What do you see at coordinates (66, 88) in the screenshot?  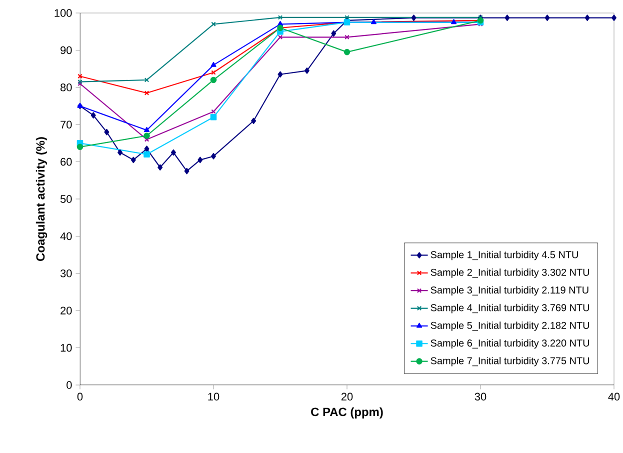 I see `y-tick-label: 80` at bounding box center [66, 88].